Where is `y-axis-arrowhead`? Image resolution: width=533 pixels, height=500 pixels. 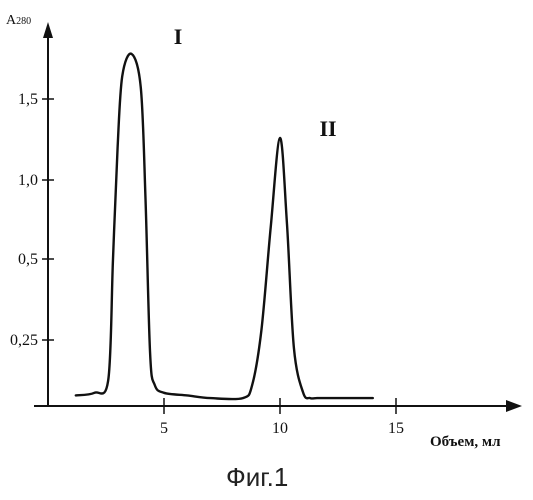
y-axis-arrowhead is located at coordinates (48, 30).